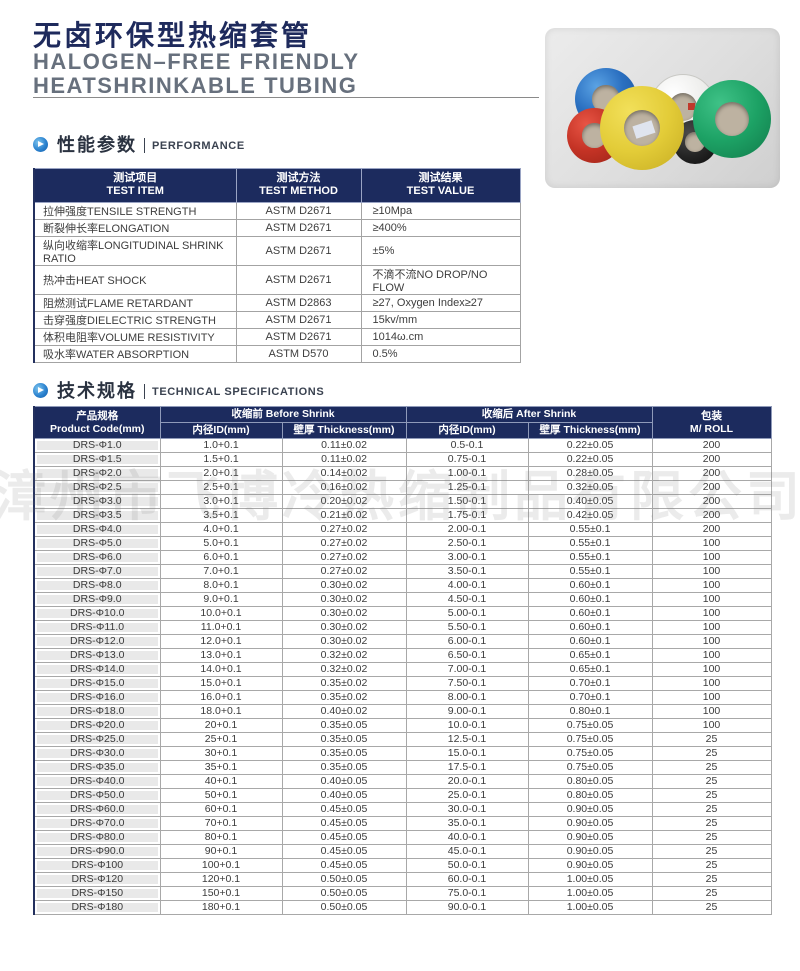  What do you see at coordinates (344, 445) in the screenshot?
I see `before-thickness-cell: 0.11±0.02` at bounding box center [344, 445].